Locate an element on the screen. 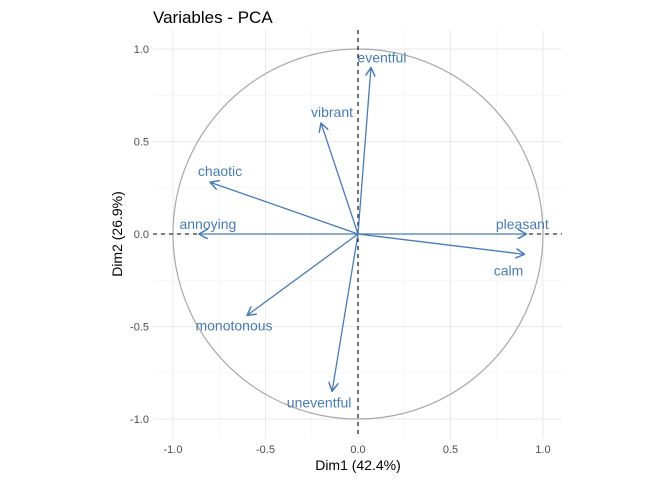  y-tick-label: -0.5 is located at coordinates (139, 328).